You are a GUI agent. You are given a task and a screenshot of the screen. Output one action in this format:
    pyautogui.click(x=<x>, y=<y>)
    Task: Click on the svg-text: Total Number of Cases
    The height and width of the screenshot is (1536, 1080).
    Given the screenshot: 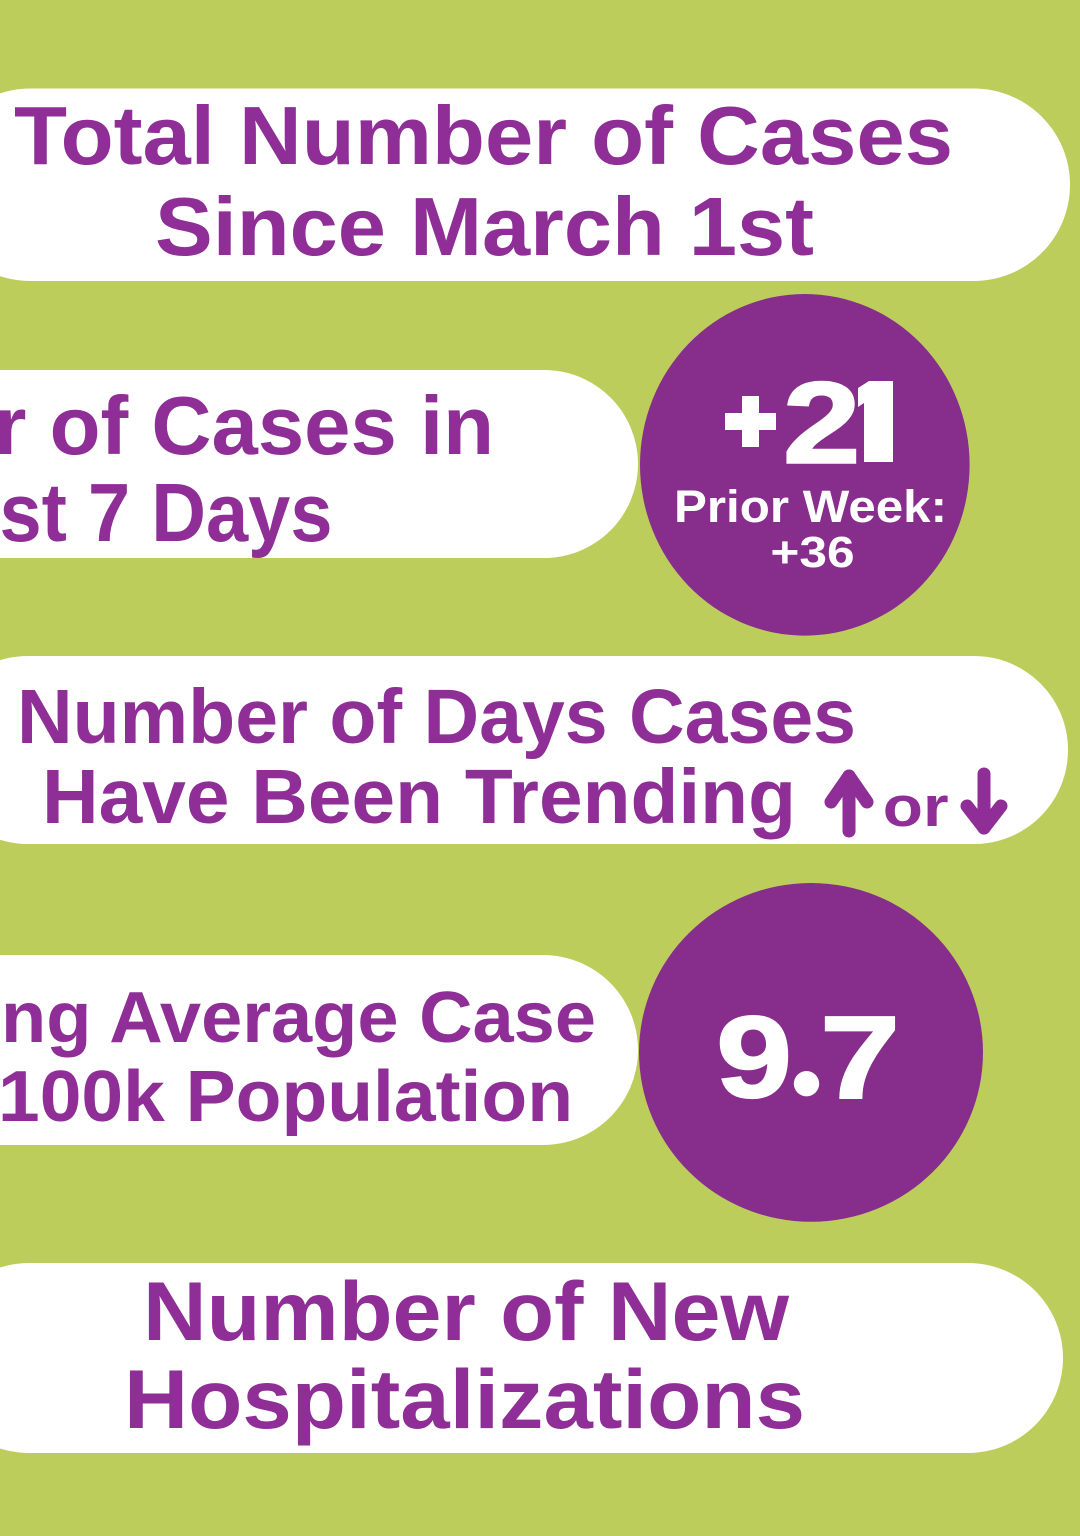 What is the action you would take?
    pyautogui.click(x=483, y=135)
    